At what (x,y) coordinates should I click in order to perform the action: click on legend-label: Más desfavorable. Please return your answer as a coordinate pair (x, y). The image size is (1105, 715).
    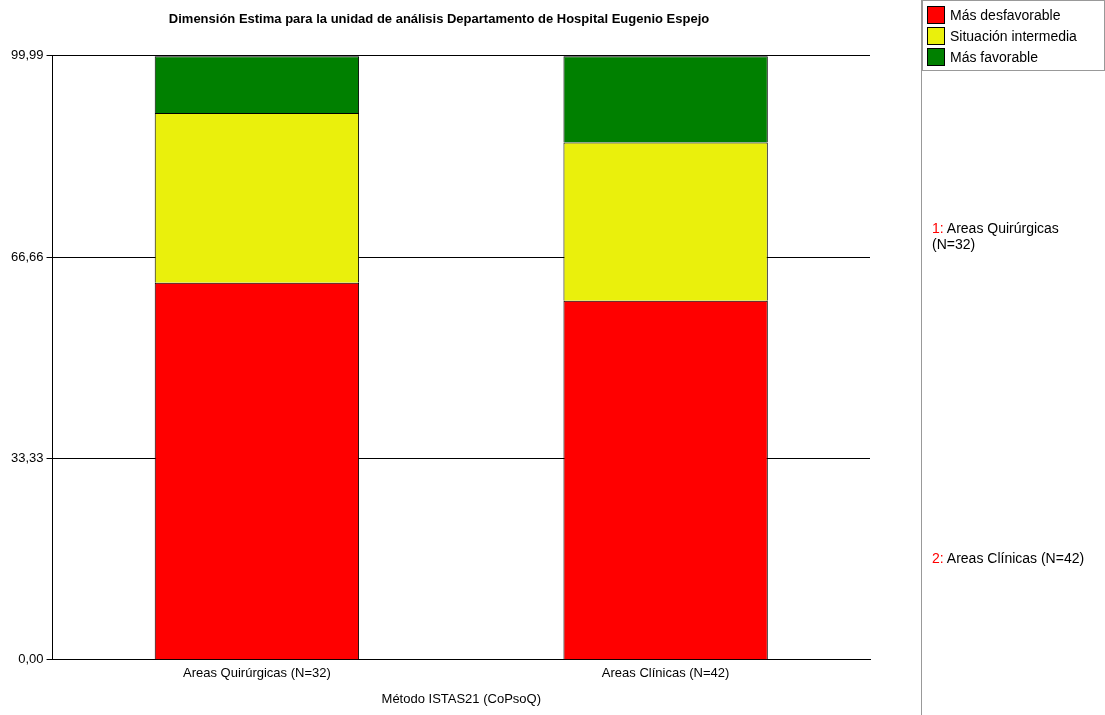
    Looking at the image, I should click on (1005, 14).